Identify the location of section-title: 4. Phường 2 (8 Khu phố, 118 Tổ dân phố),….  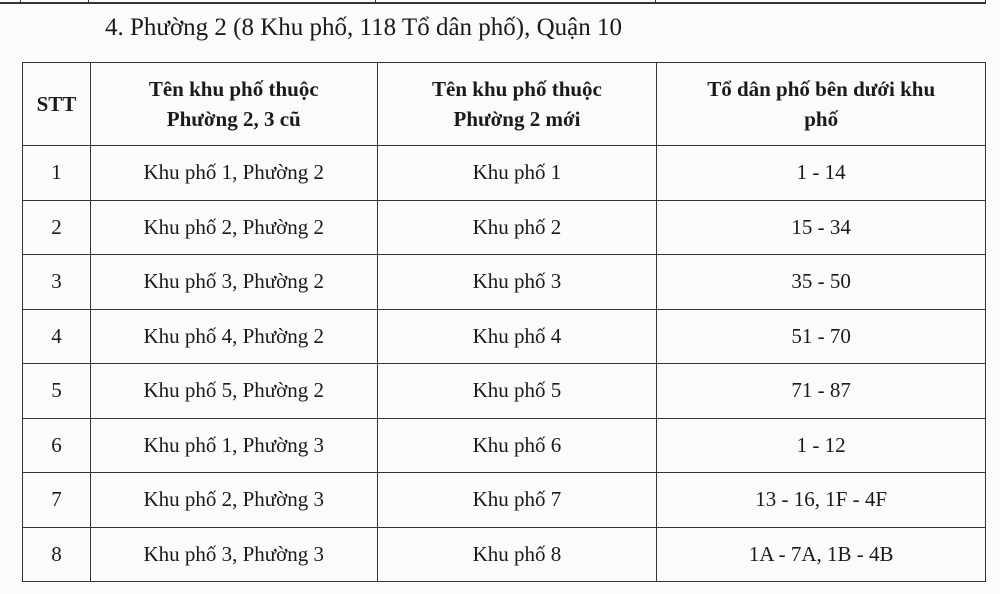
(364, 27).